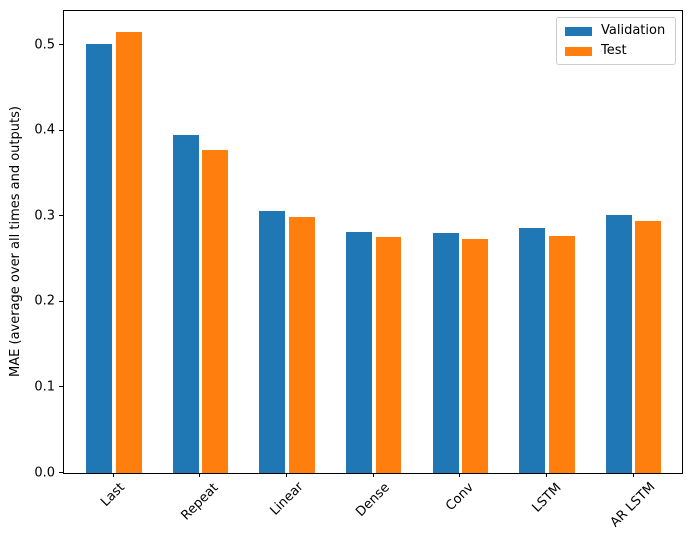 The height and width of the screenshot is (544, 691). I want to click on legend-item-validation: Validation, so click(616, 31).